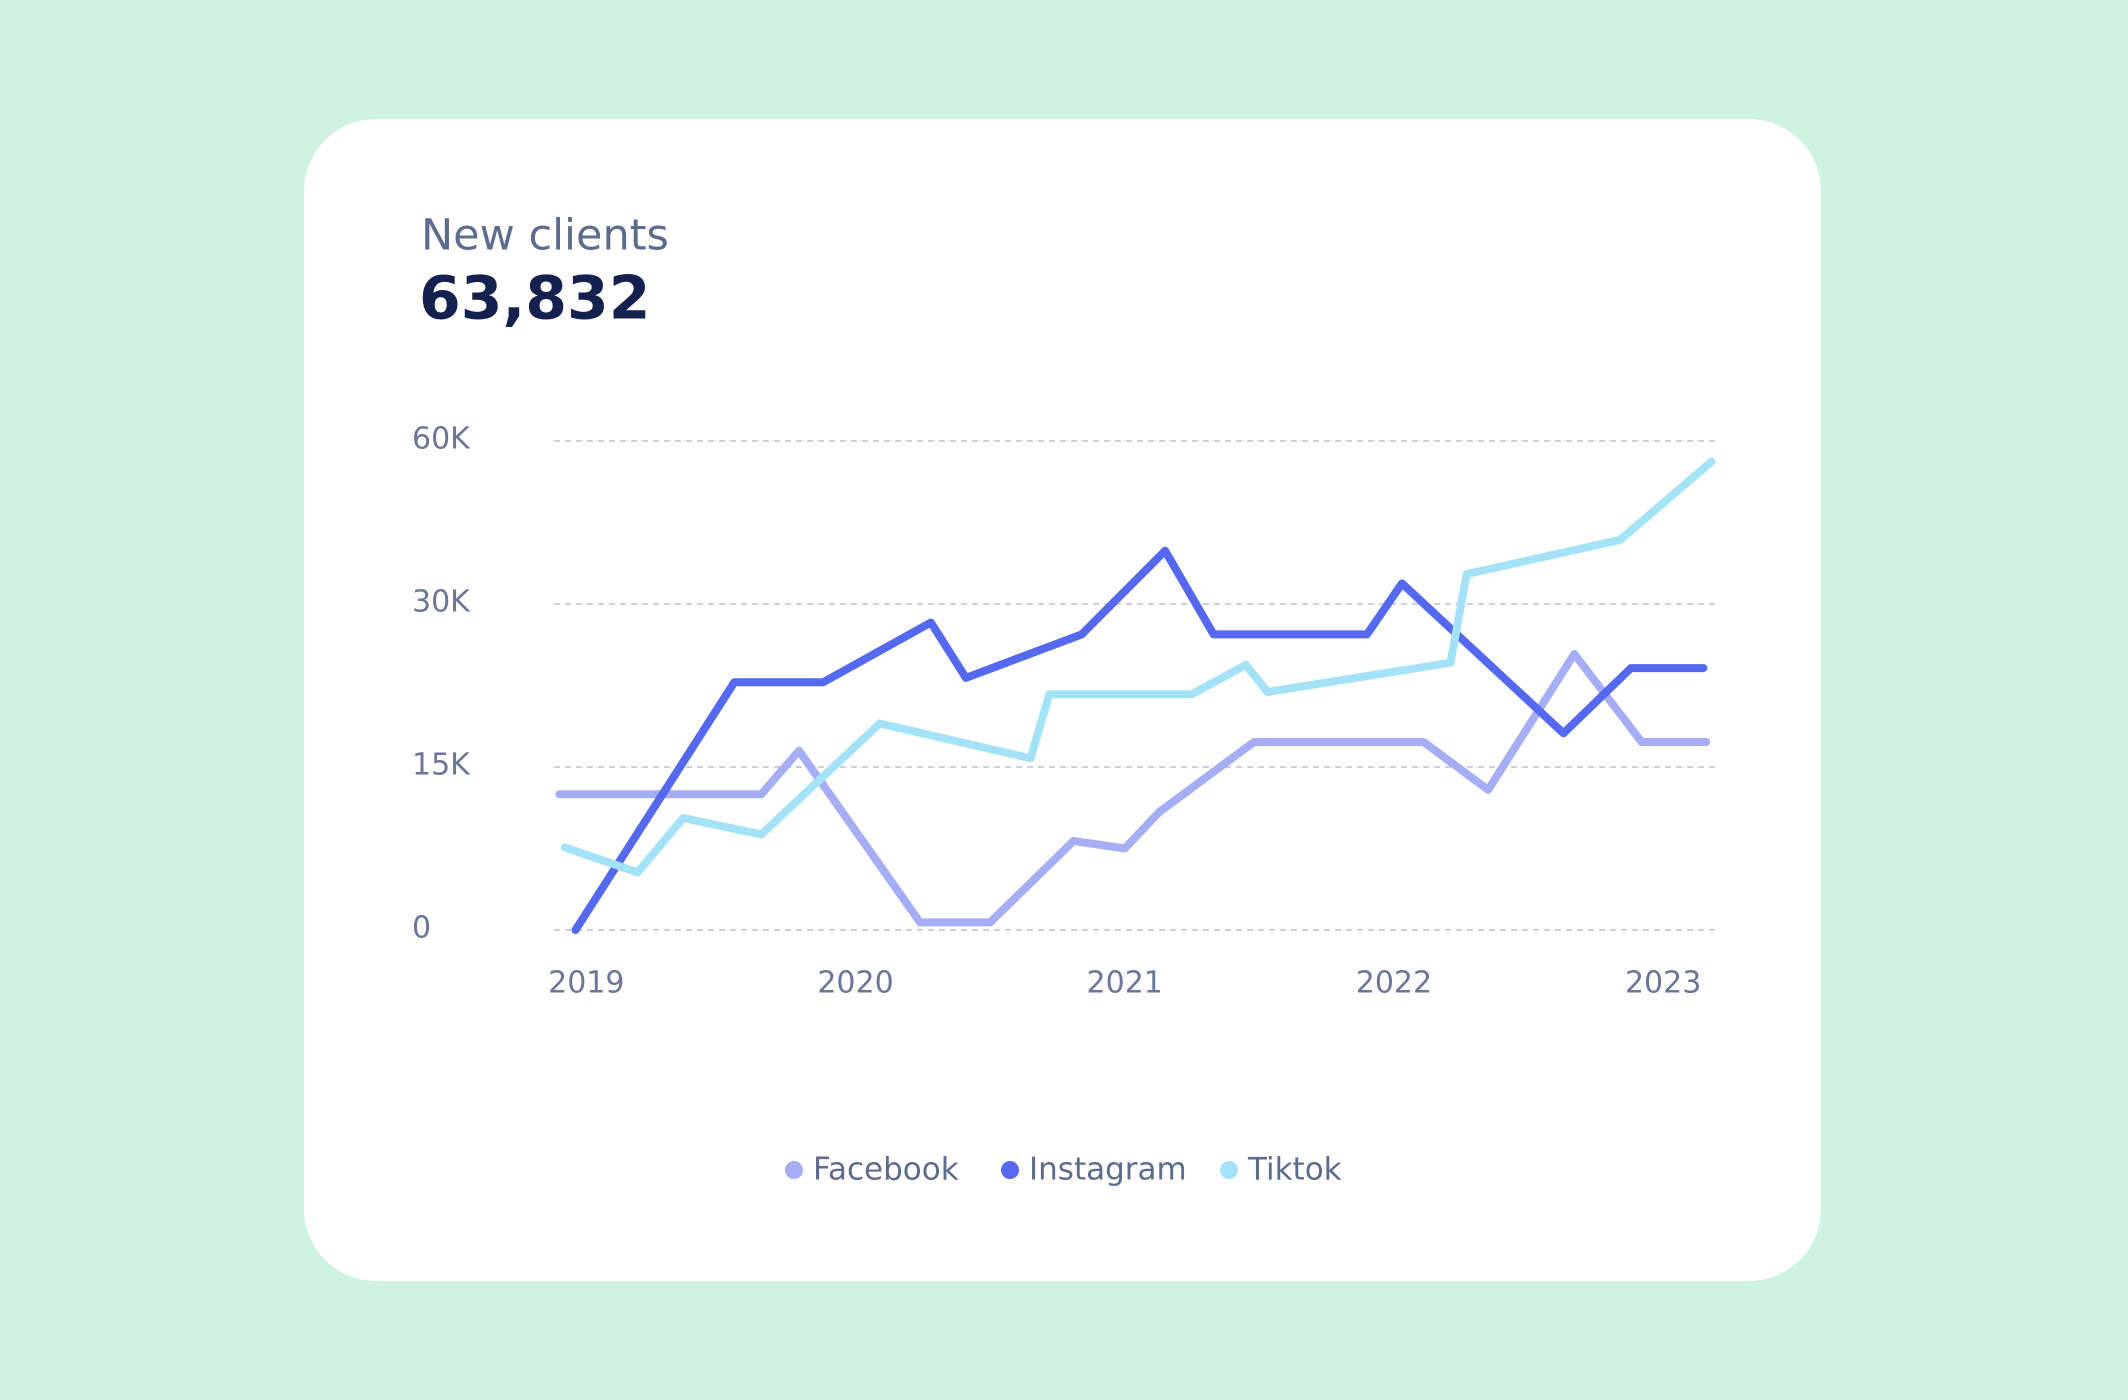 The image size is (2128, 1400). Describe the element at coordinates (421, 928) in the screenshot. I see `y-tick-label: 0` at that location.